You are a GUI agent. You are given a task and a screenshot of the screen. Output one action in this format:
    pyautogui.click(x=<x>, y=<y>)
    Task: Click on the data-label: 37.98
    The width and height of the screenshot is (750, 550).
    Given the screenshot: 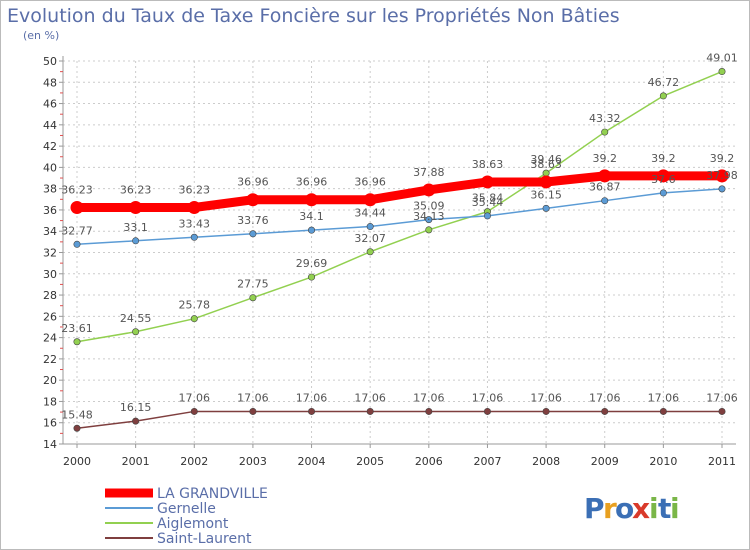 What is the action you would take?
    pyautogui.click(x=722, y=175)
    